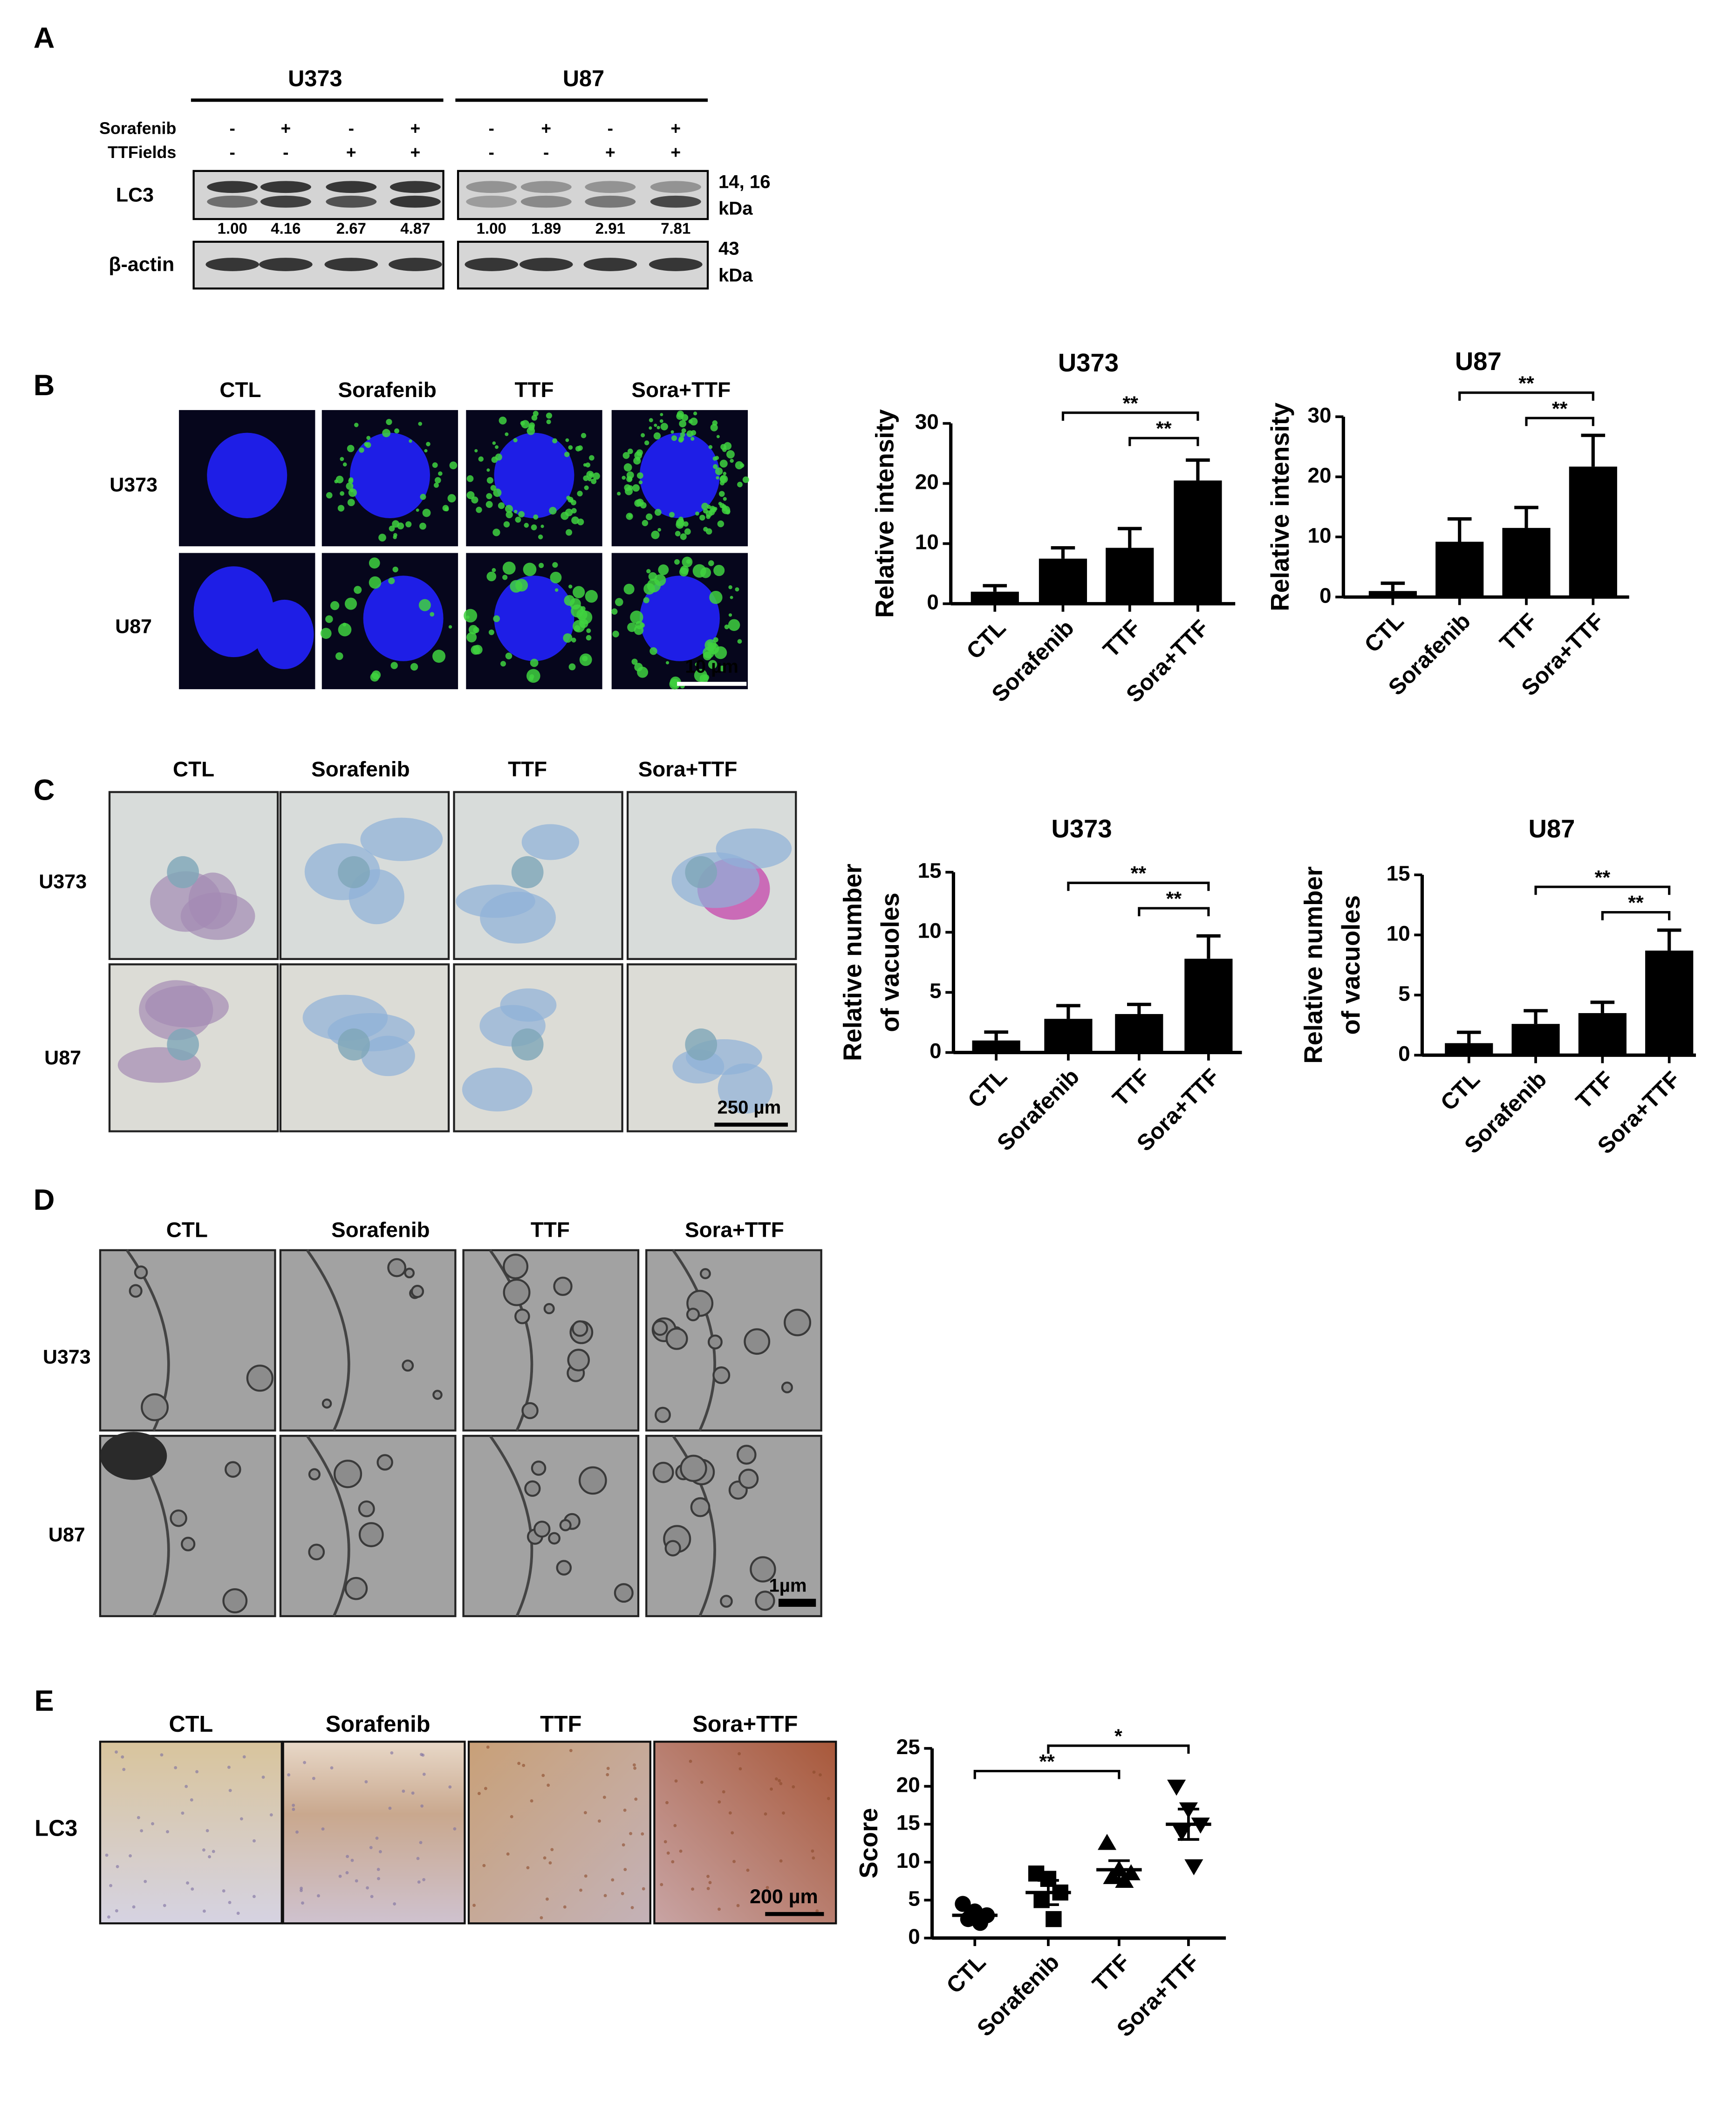 The image size is (1736, 2105). Describe the element at coordinates (688, 769) in the screenshot. I see `column-header: Sora+TTF` at that location.